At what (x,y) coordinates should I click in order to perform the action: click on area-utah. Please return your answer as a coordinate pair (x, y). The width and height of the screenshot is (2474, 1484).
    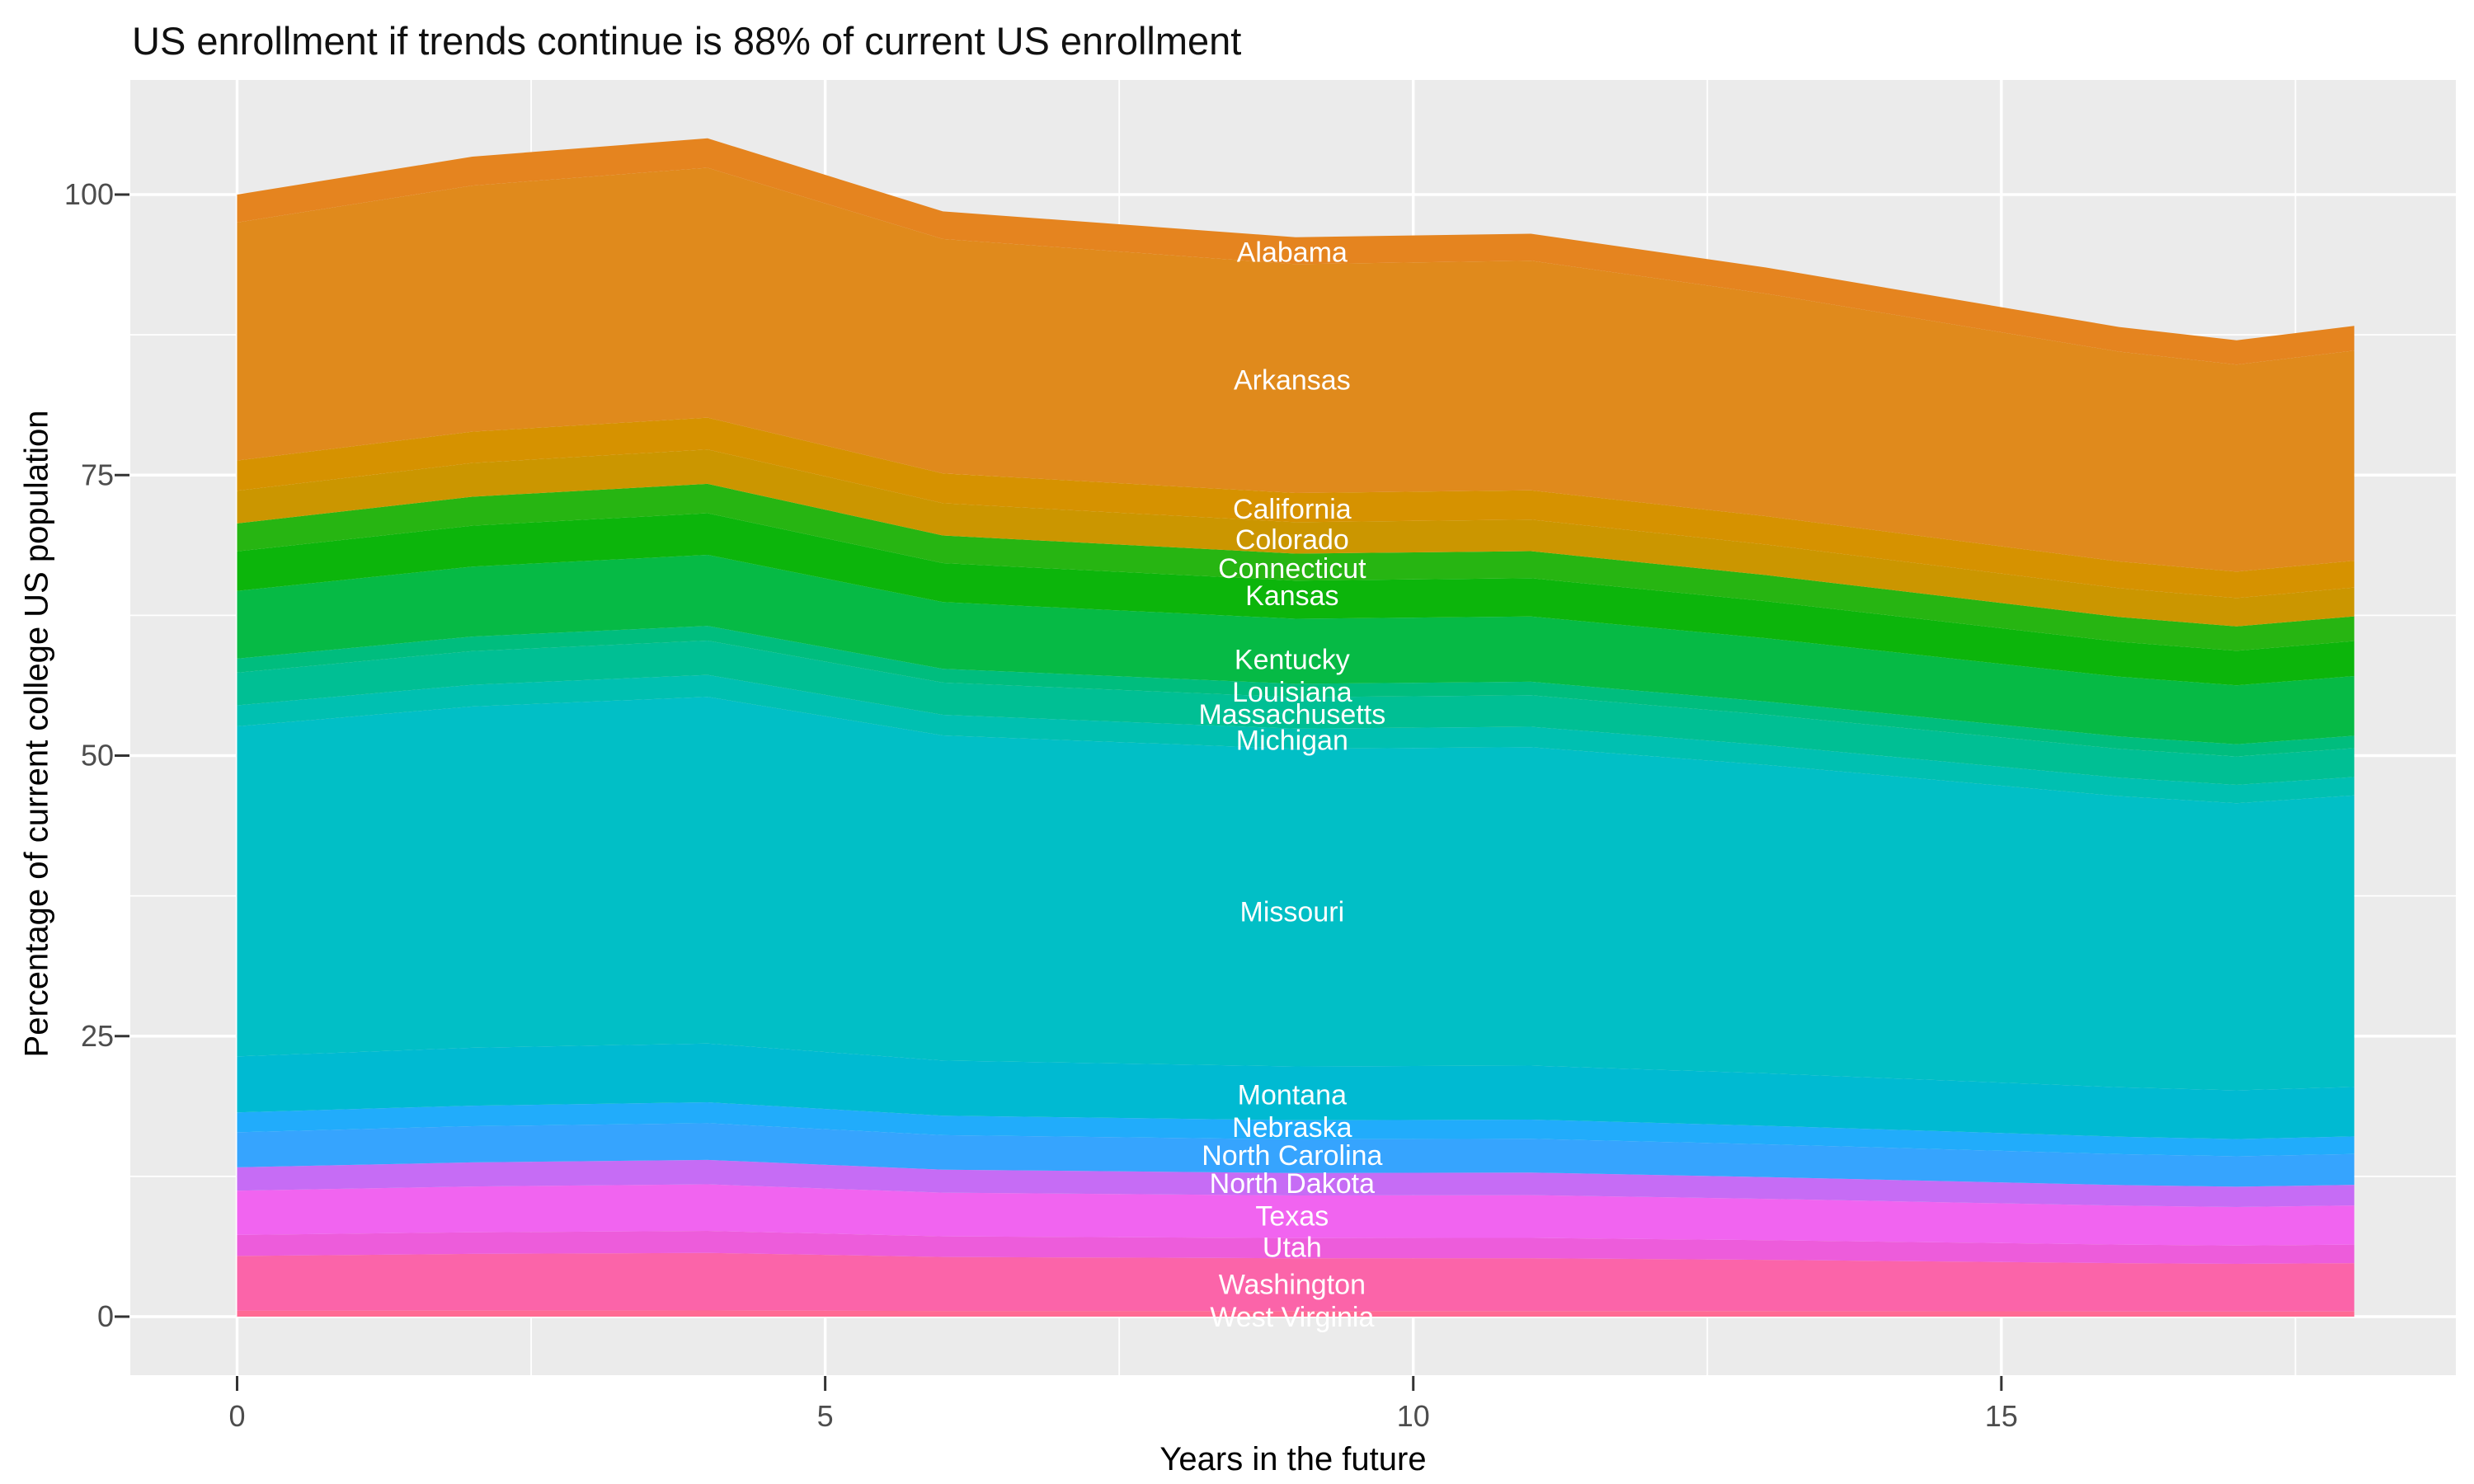
    Looking at the image, I should click on (1295, 1247).